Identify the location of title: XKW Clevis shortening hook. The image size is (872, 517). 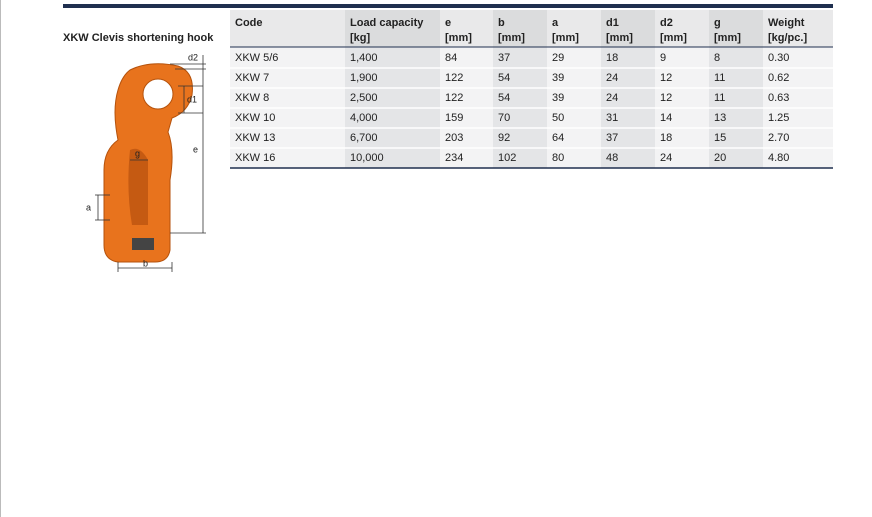
(138, 38).